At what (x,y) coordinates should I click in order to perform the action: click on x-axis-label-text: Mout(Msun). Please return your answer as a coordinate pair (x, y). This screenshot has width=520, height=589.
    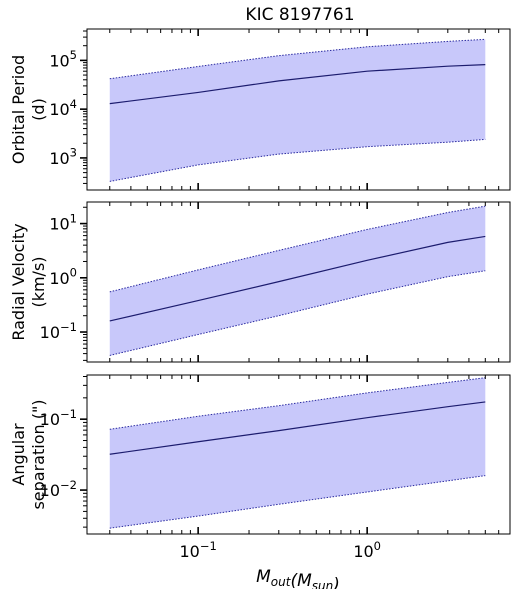
    Looking at the image, I should click on (298, 578).